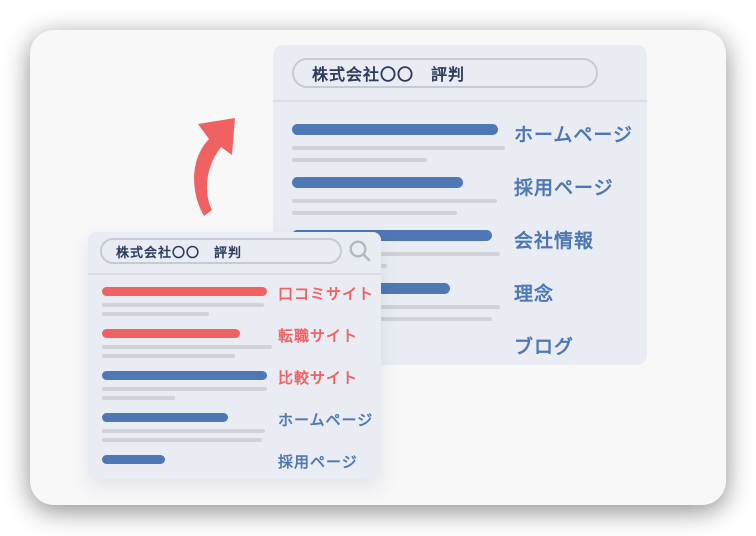  What do you see at coordinates (214, 167) in the screenshot?
I see `curved-arrow-icon` at bounding box center [214, 167].